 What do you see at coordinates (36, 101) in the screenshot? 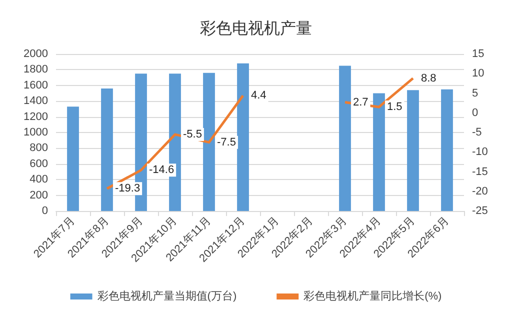
I see `y-tick-label: 1400` at bounding box center [36, 101].